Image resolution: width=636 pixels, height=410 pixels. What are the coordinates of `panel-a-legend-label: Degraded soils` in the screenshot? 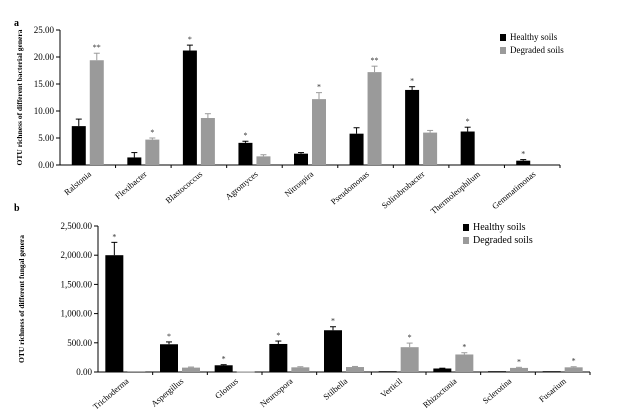 It's located at (537, 50).